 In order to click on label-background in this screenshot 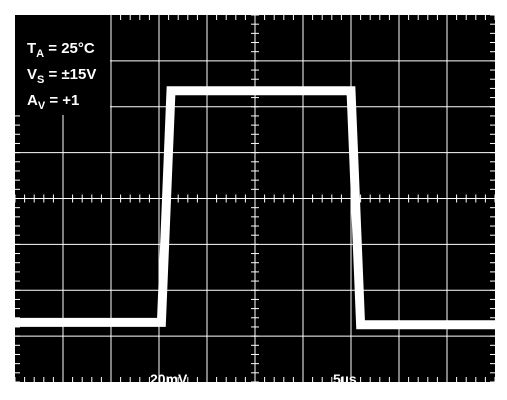, I will do `click(62, 65)`.